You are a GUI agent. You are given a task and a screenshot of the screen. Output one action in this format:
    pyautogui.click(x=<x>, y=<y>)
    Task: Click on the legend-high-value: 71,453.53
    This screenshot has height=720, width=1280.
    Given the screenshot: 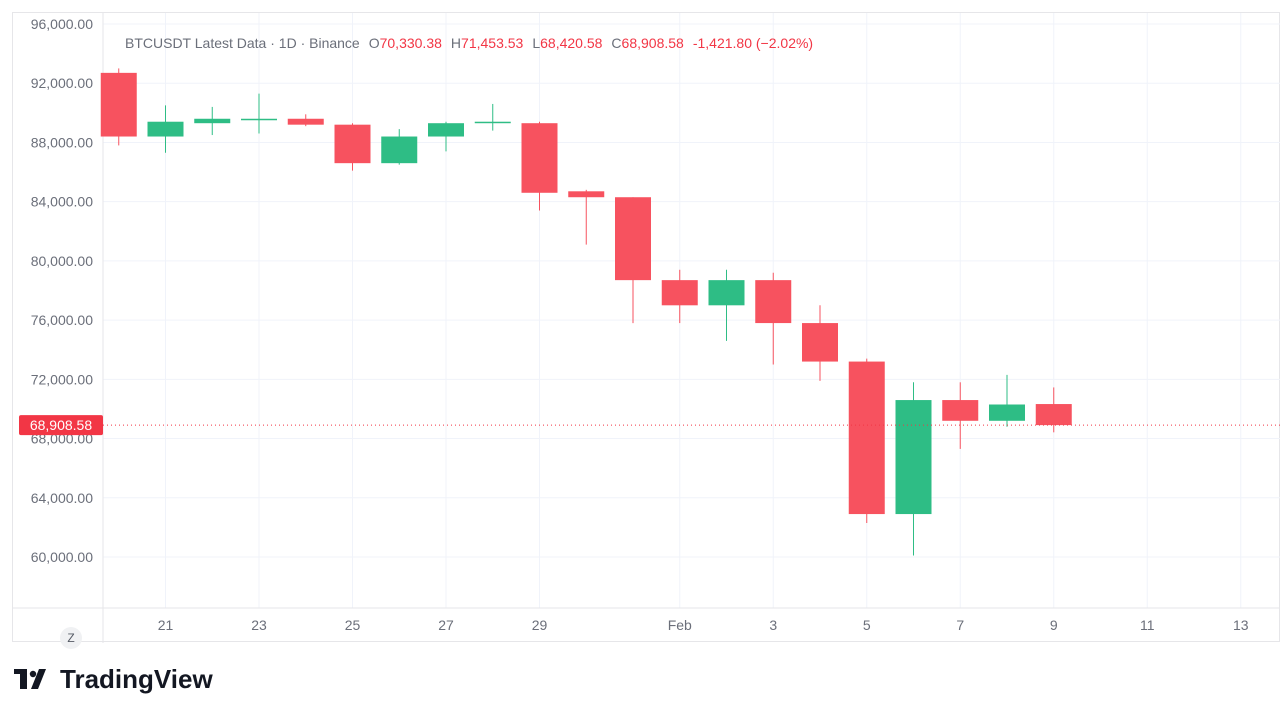 What is the action you would take?
    pyautogui.click(x=492, y=43)
    